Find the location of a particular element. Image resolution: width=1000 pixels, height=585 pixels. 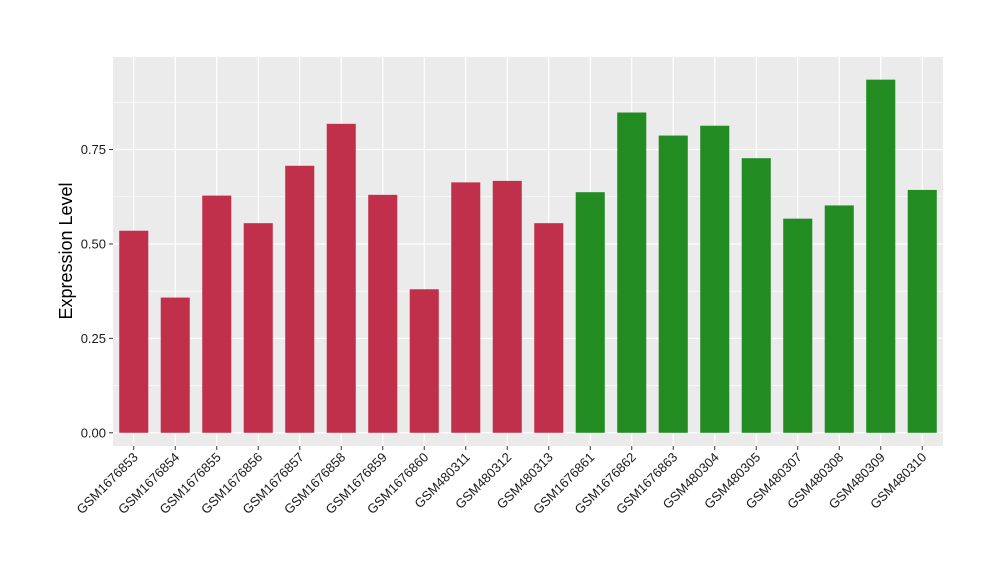

bar-gsm480307 is located at coordinates (798, 325).